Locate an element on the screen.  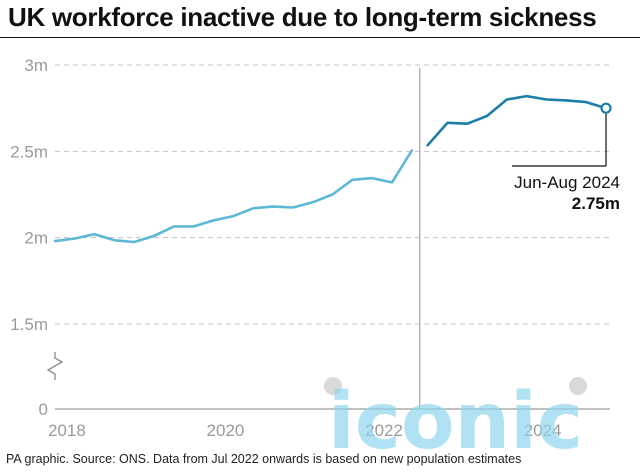
annotation-value: 2.75m is located at coordinates (596, 203).